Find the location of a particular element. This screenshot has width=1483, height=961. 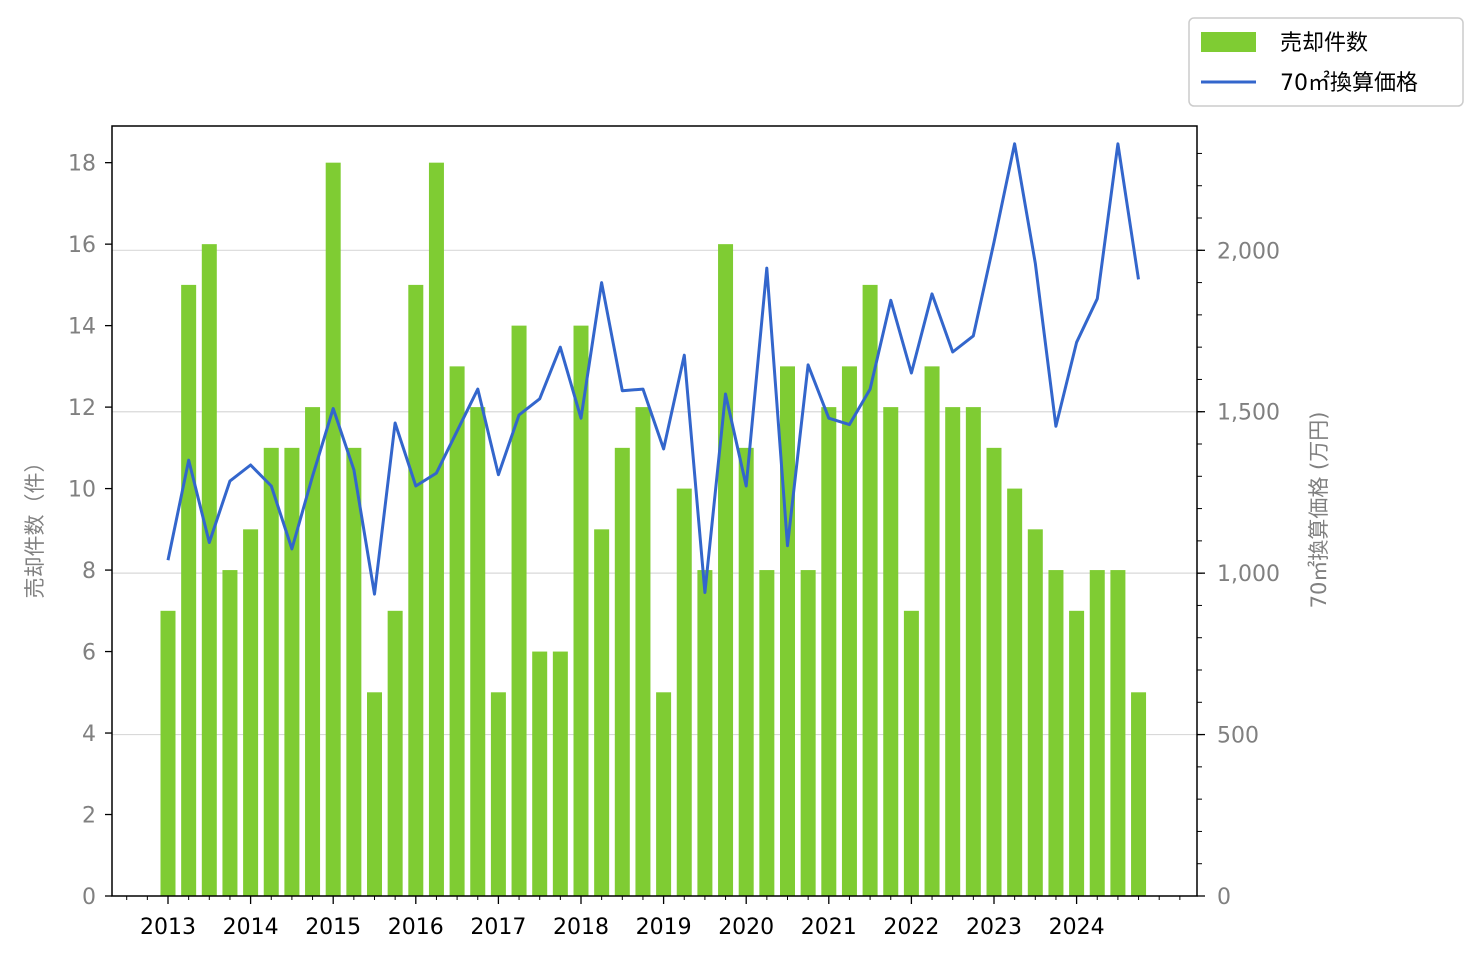

left-tick-label: 4 is located at coordinates (89, 734).